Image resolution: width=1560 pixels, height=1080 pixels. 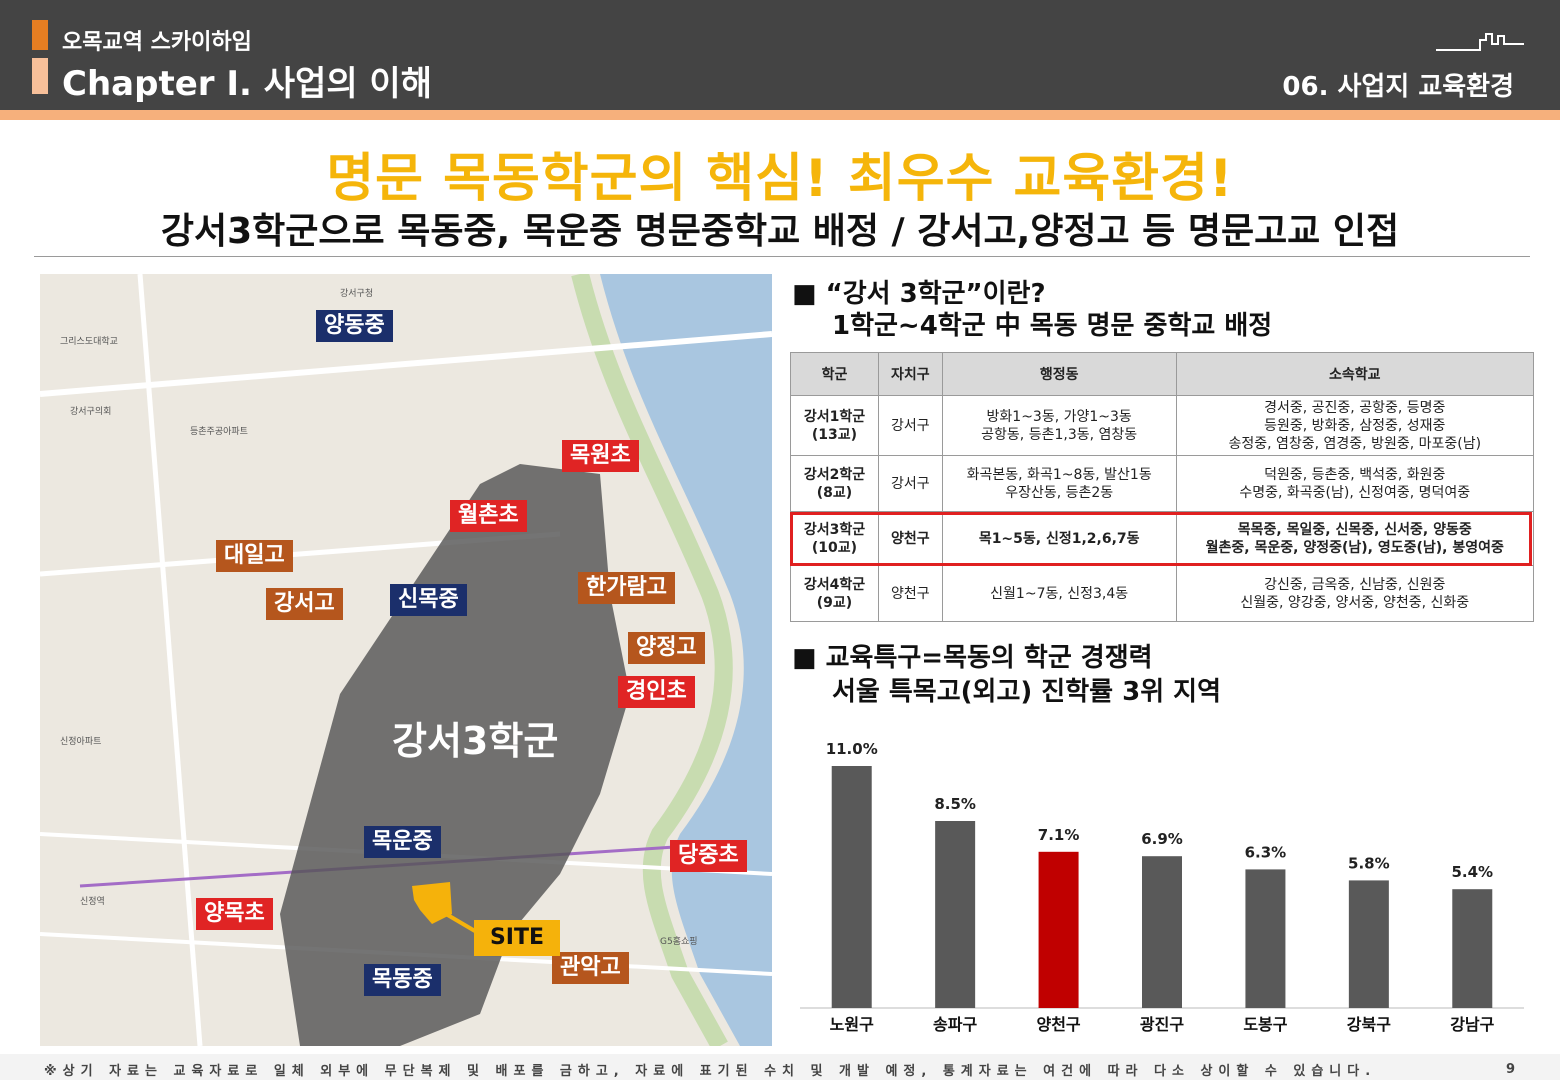 What do you see at coordinates (834, 529) in the screenshot?
I see `group-name: 강서3학군` at bounding box center [834, 529].